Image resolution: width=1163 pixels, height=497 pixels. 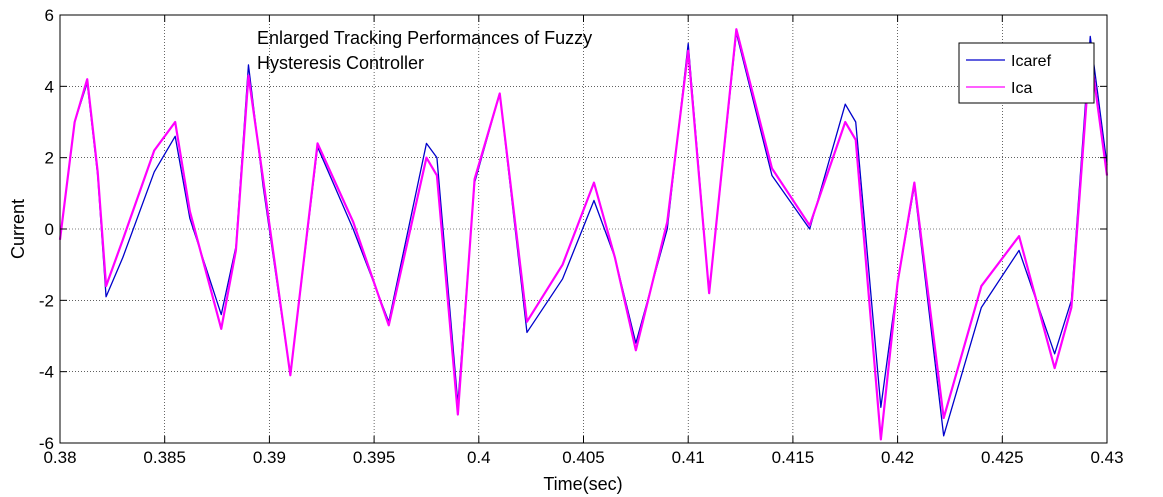 I want to click on y-tick-label: 4, so click(x=49, y=86).